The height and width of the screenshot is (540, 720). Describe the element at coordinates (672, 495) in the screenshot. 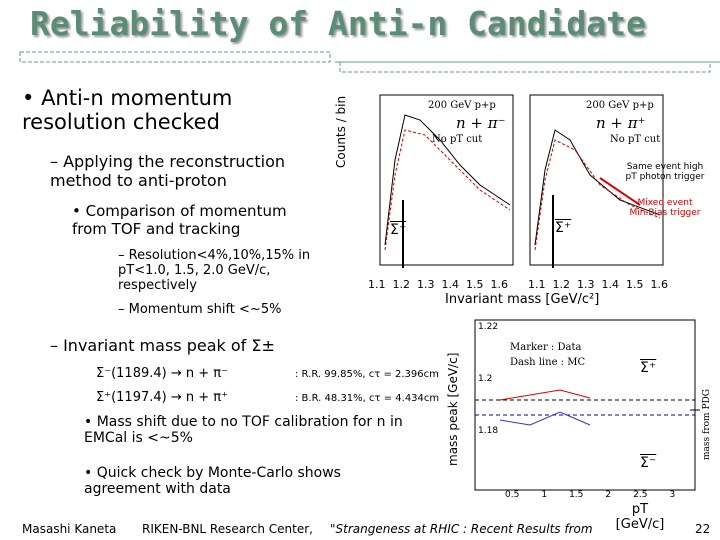

I see `tick-label: 3` at that location.